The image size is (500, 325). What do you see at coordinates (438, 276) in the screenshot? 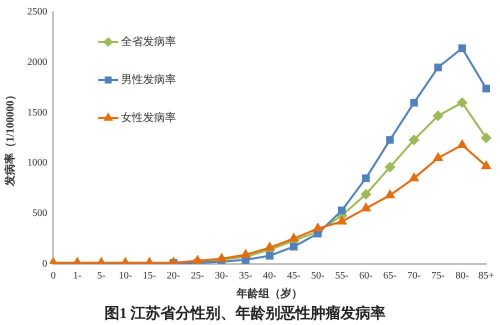
I see `x-tick-label: 75-` at bounding box center [438, 276].